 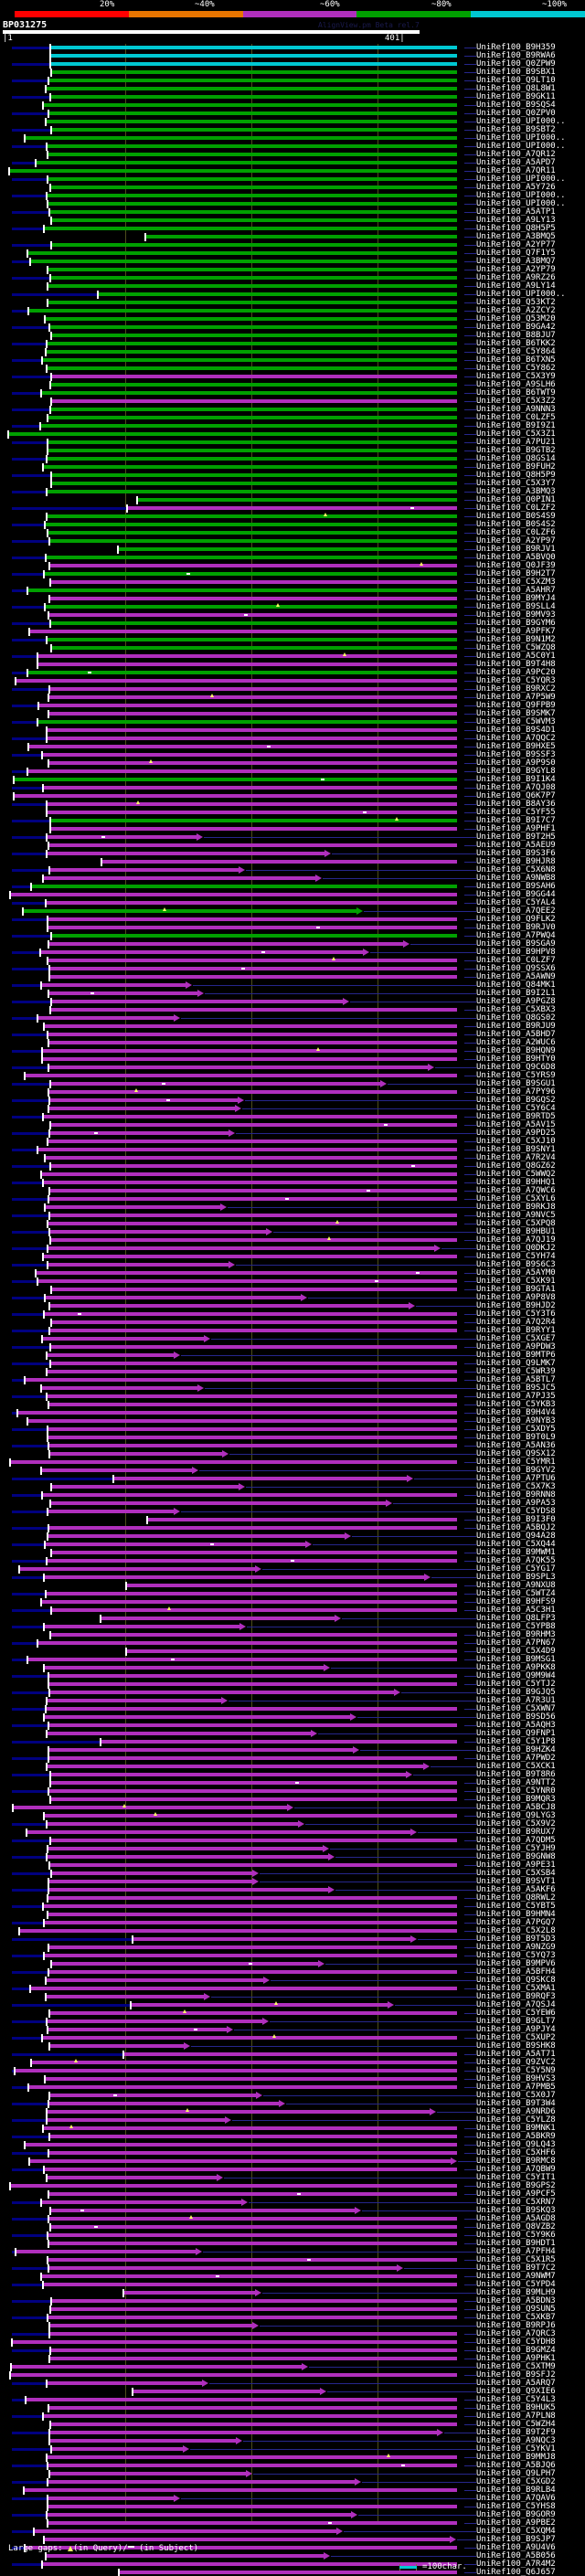 I want to click on subject-label: UniRef100_Q8LFP3, so click(x=516, y=1618).